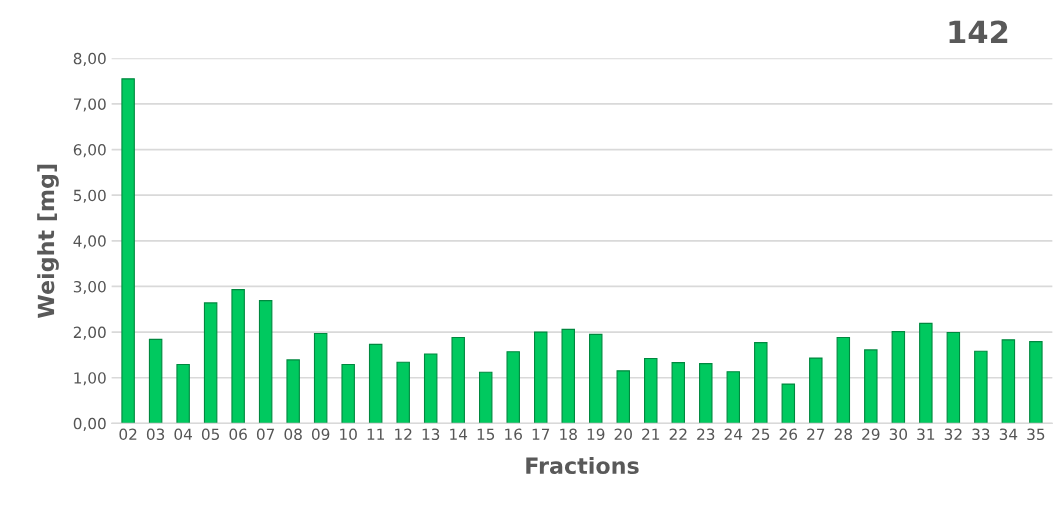 The width and height of the screenshot is (1063, 507). I want to click on y-tick-label: 7,00, so click(89, 105).